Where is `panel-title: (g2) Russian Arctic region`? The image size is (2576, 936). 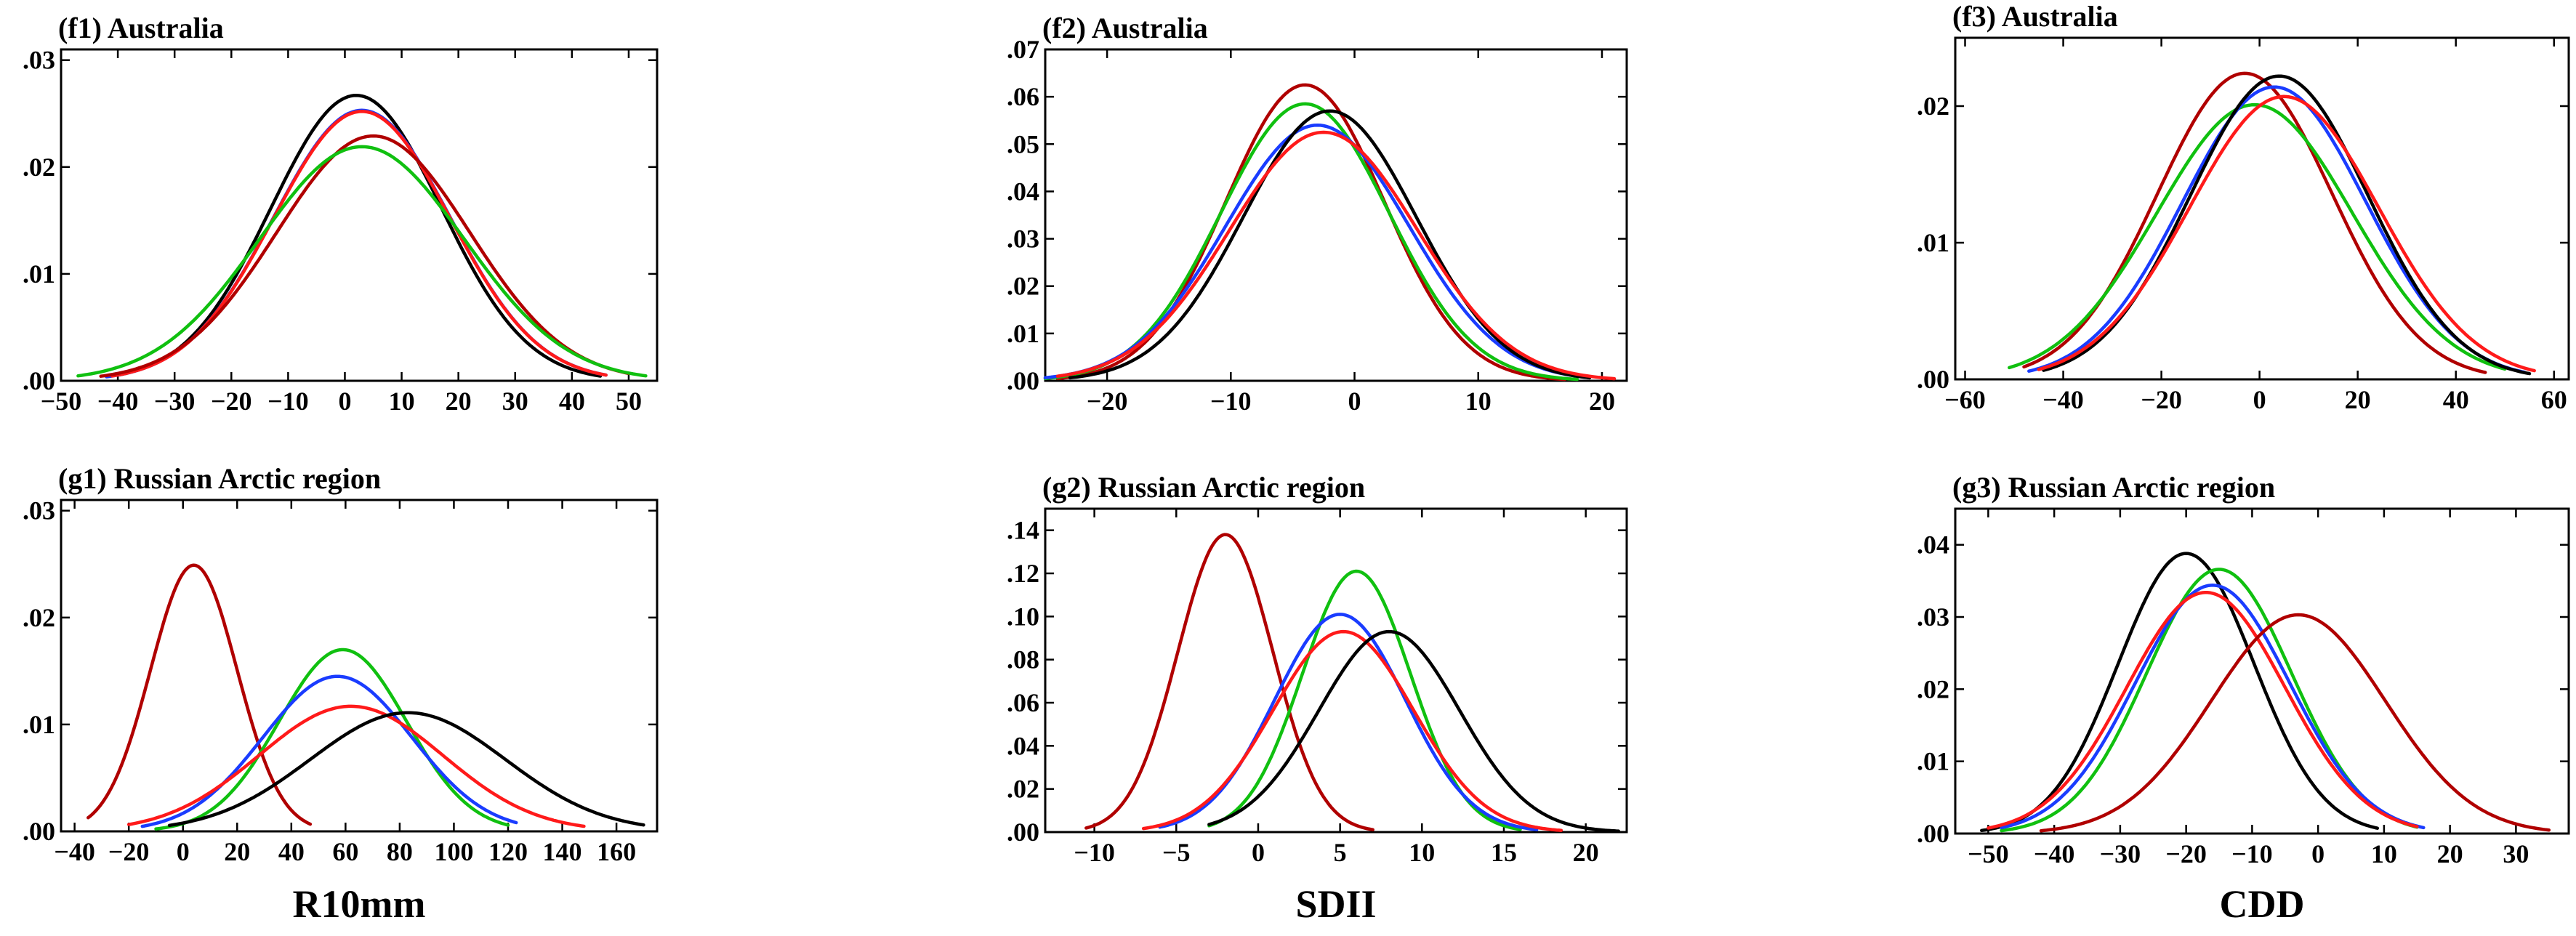 panel-title: (g2) Russian Arctic region is located at coordinates (1203, 488).